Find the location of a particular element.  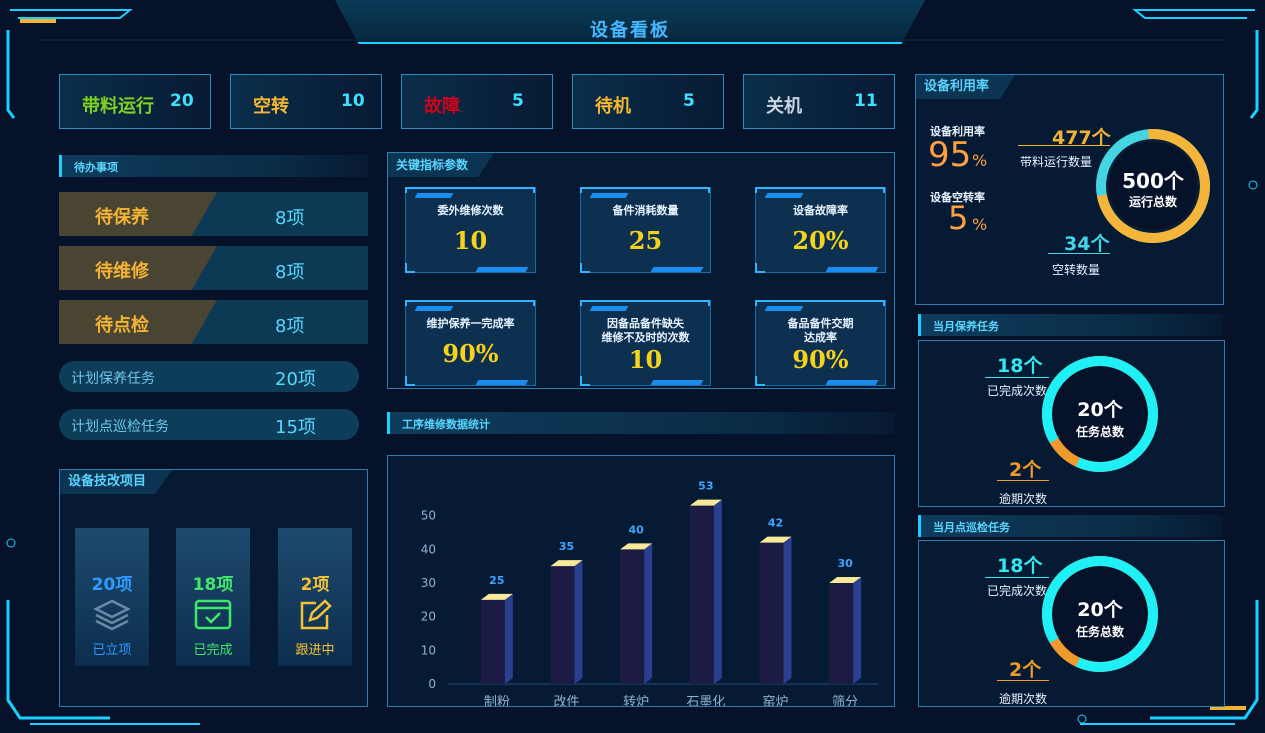

todo-tag: 待维修 is located at coordinates (138, 268).